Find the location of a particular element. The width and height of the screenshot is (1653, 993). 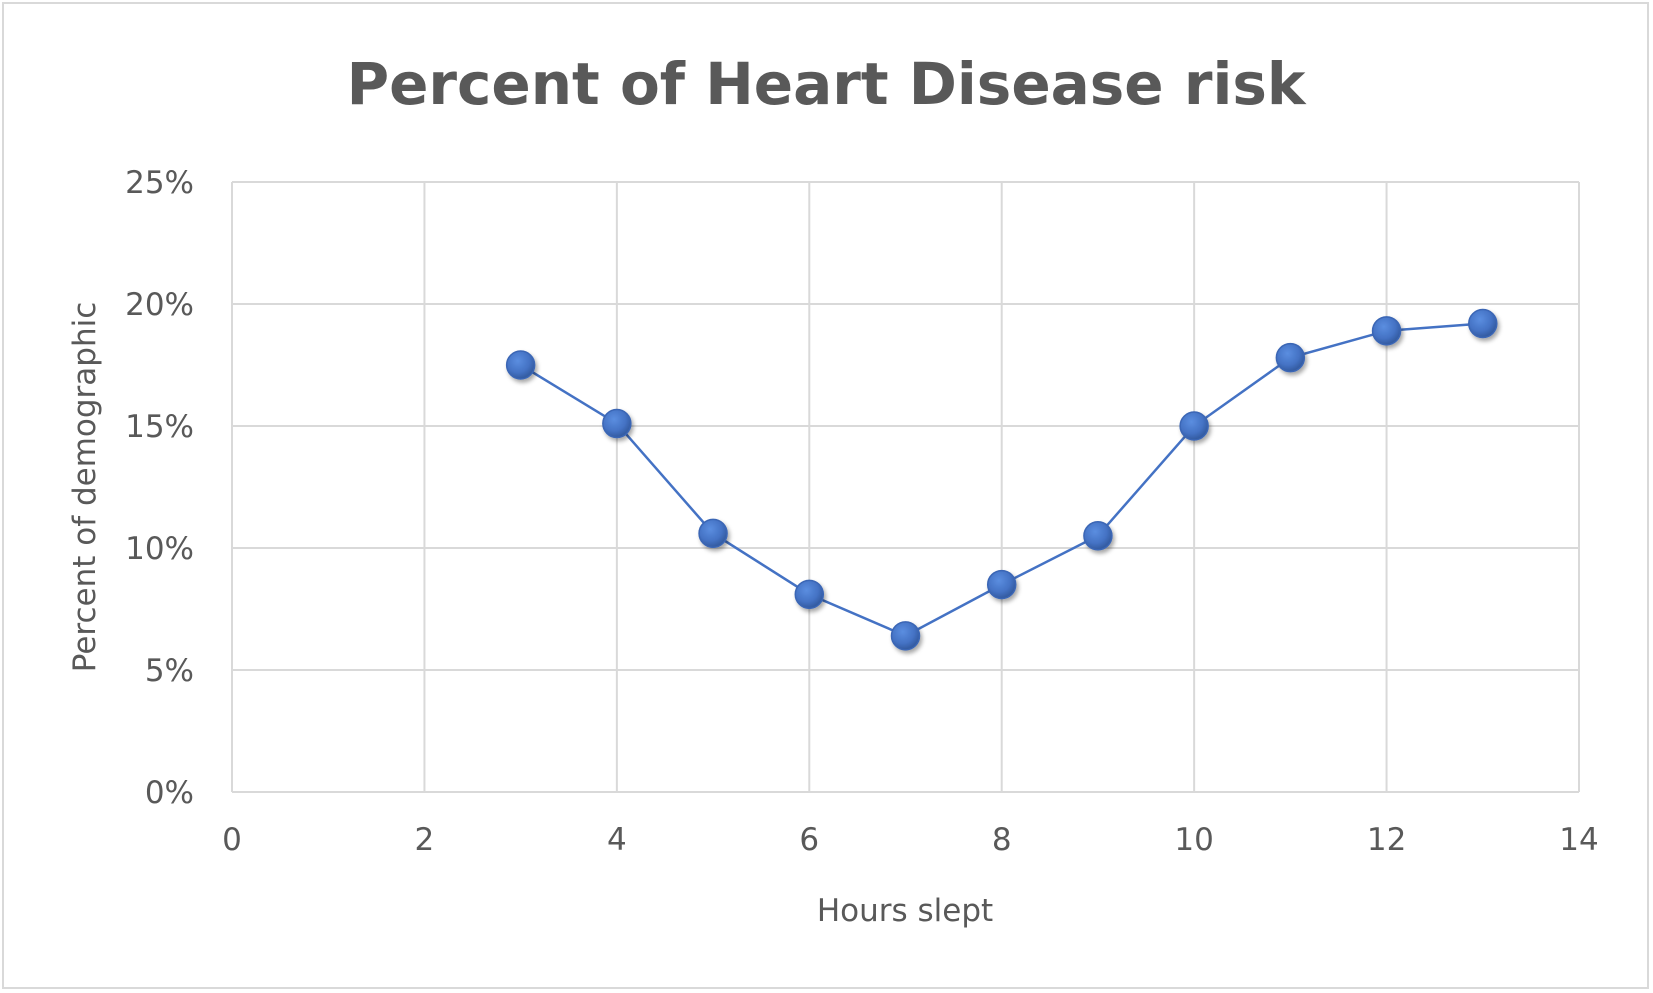

y-tick-label: 20% is located at coordinates (159, 305).